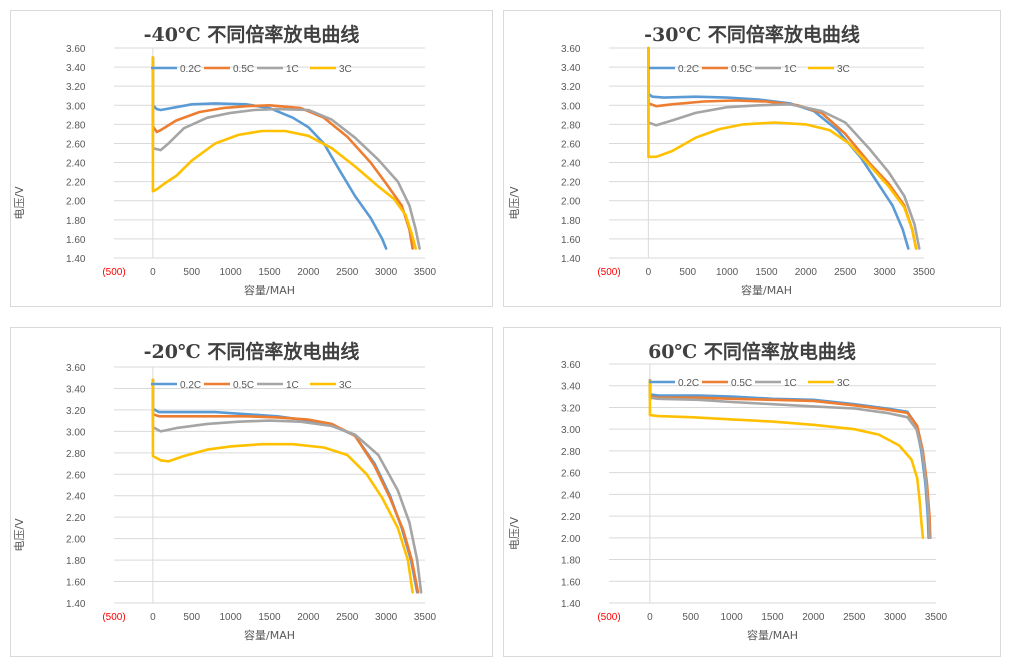 Image resolution: width=1015 pixels, height=665 pixels. Describe the element at coordinates (252, 34) in the screenshot. I see `chart-title: -40℃ 不同倍率放电曲线` at that location.